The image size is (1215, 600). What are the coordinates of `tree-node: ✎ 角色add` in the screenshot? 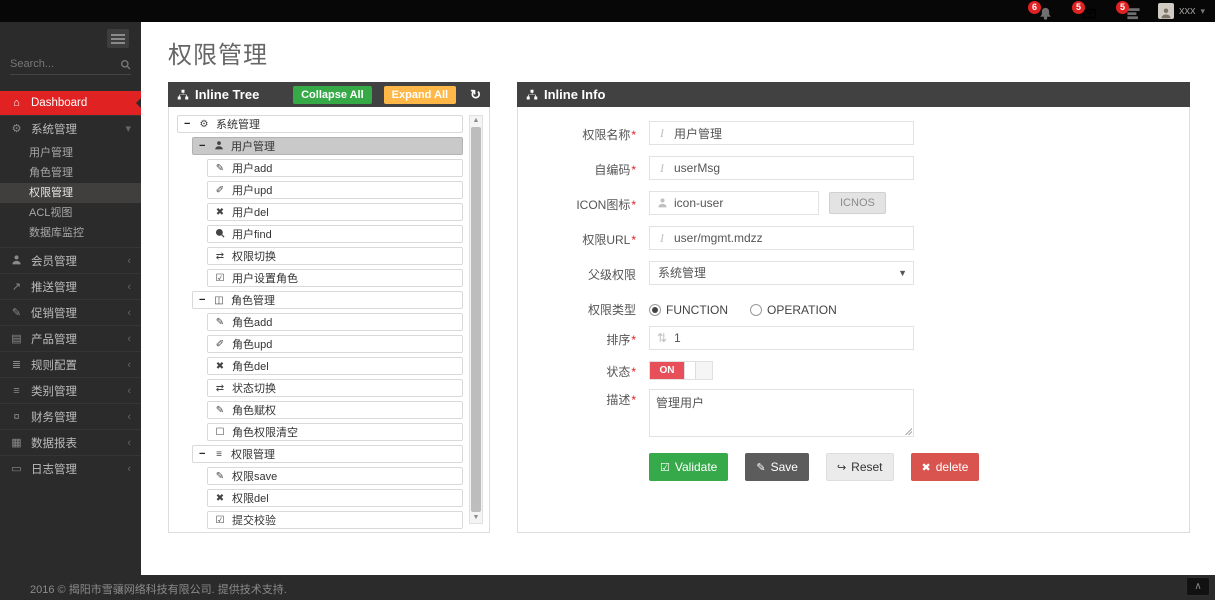 It's located at (335, 322).